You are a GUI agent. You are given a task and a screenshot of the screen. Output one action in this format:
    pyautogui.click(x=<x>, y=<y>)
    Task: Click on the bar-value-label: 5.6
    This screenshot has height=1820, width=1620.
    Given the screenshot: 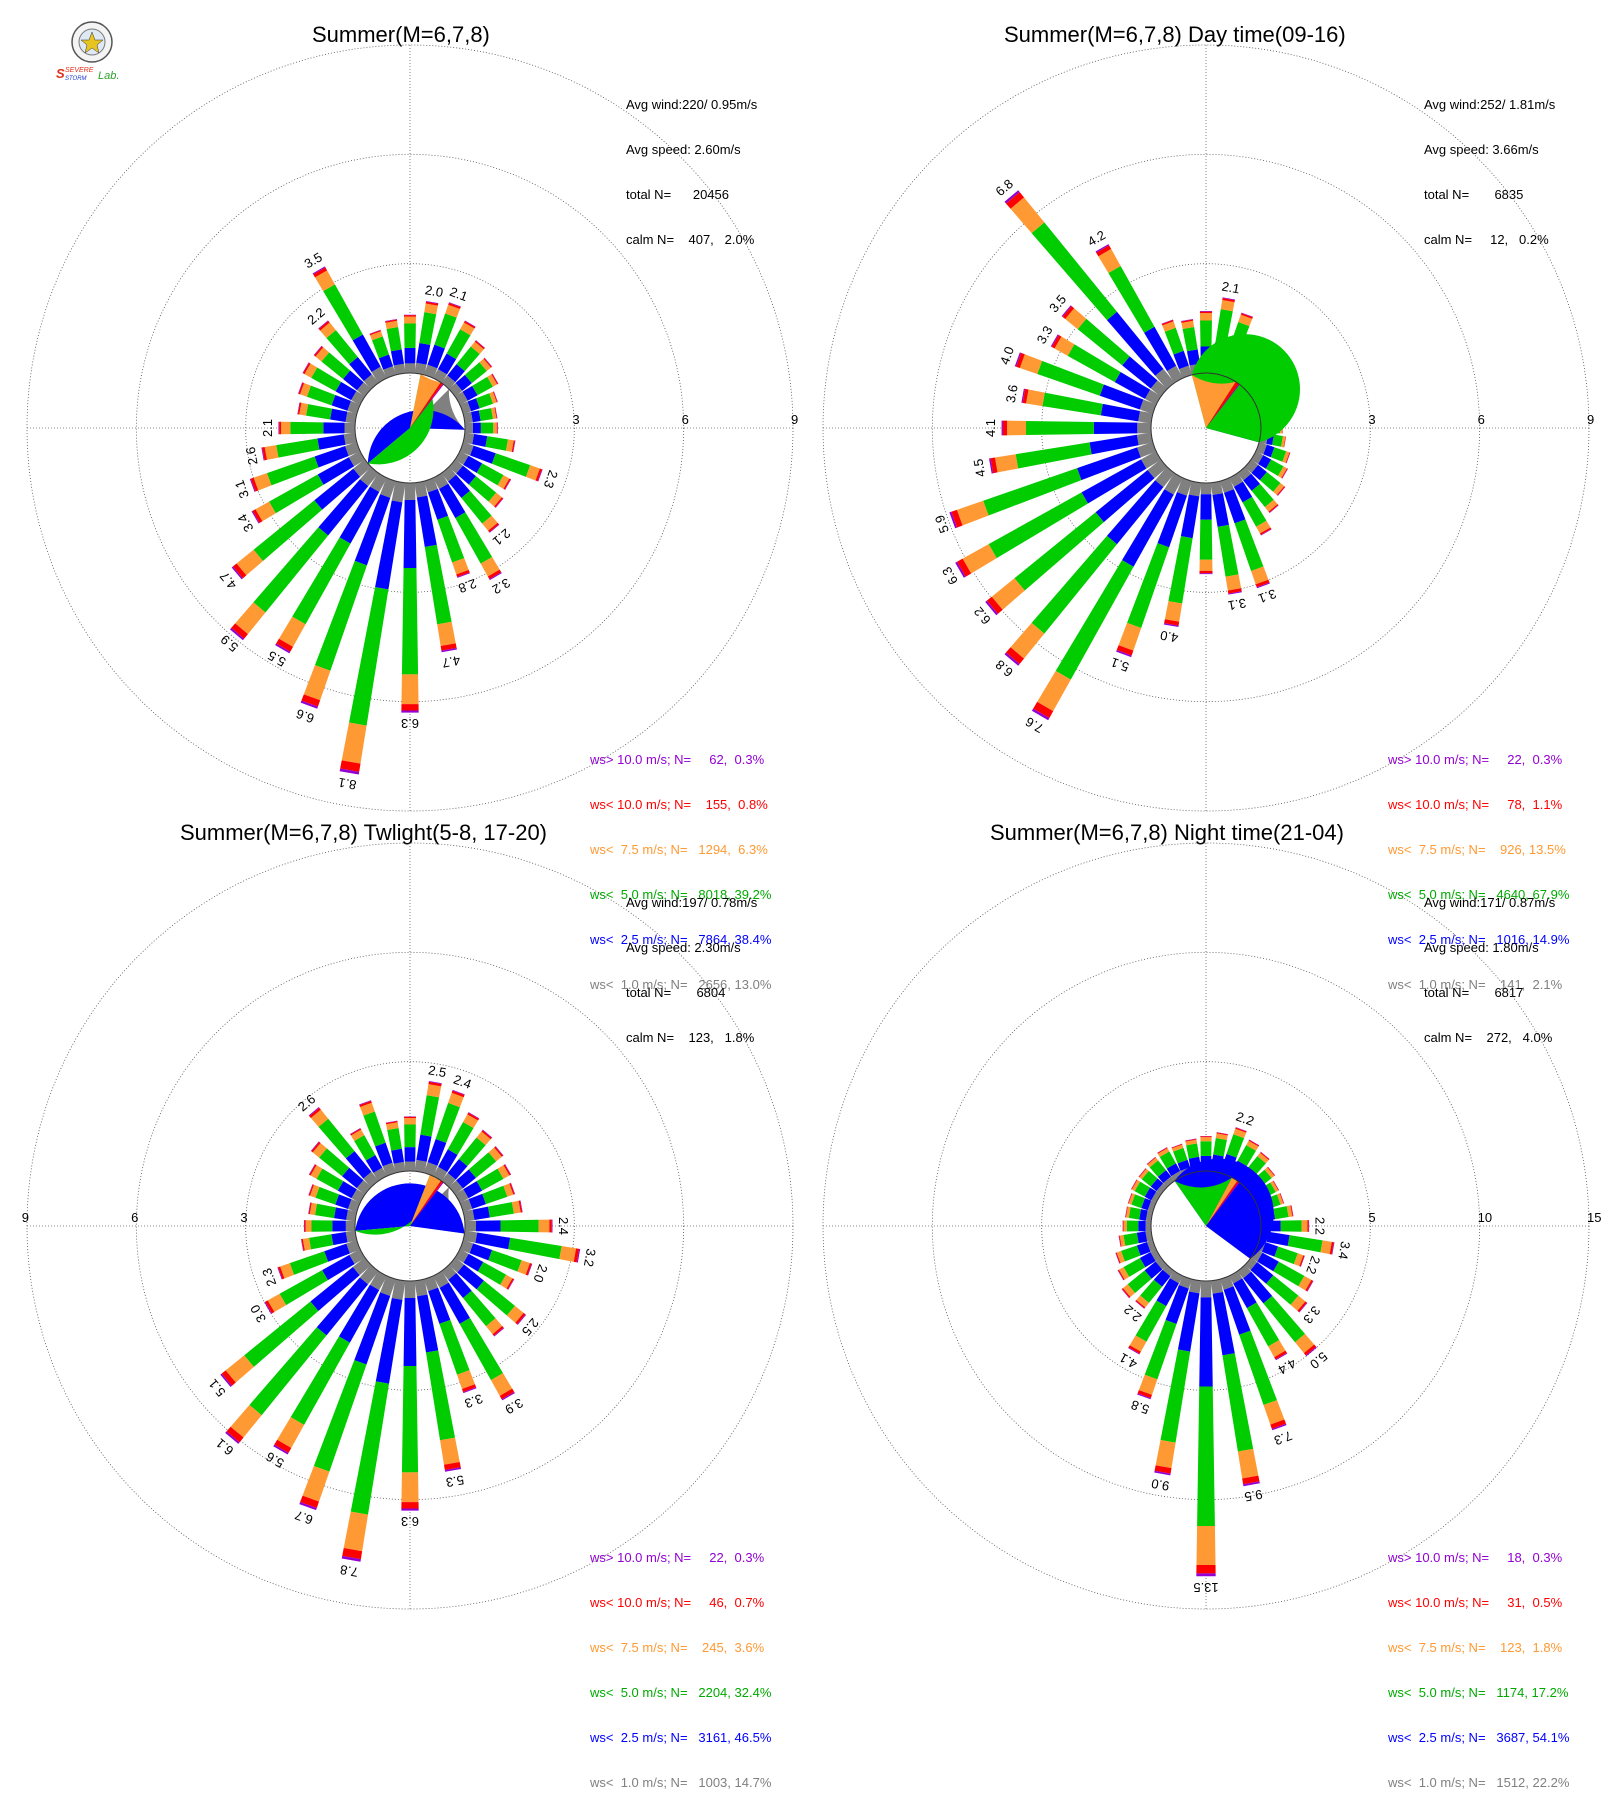 What is the action you would take?
    pyautogui.click(x=274, y=1460)
    